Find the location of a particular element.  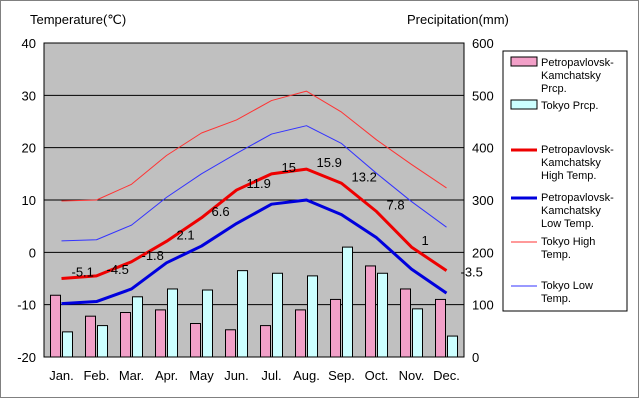

data-label-4: 6.6 is located at coordinates (221, 211).